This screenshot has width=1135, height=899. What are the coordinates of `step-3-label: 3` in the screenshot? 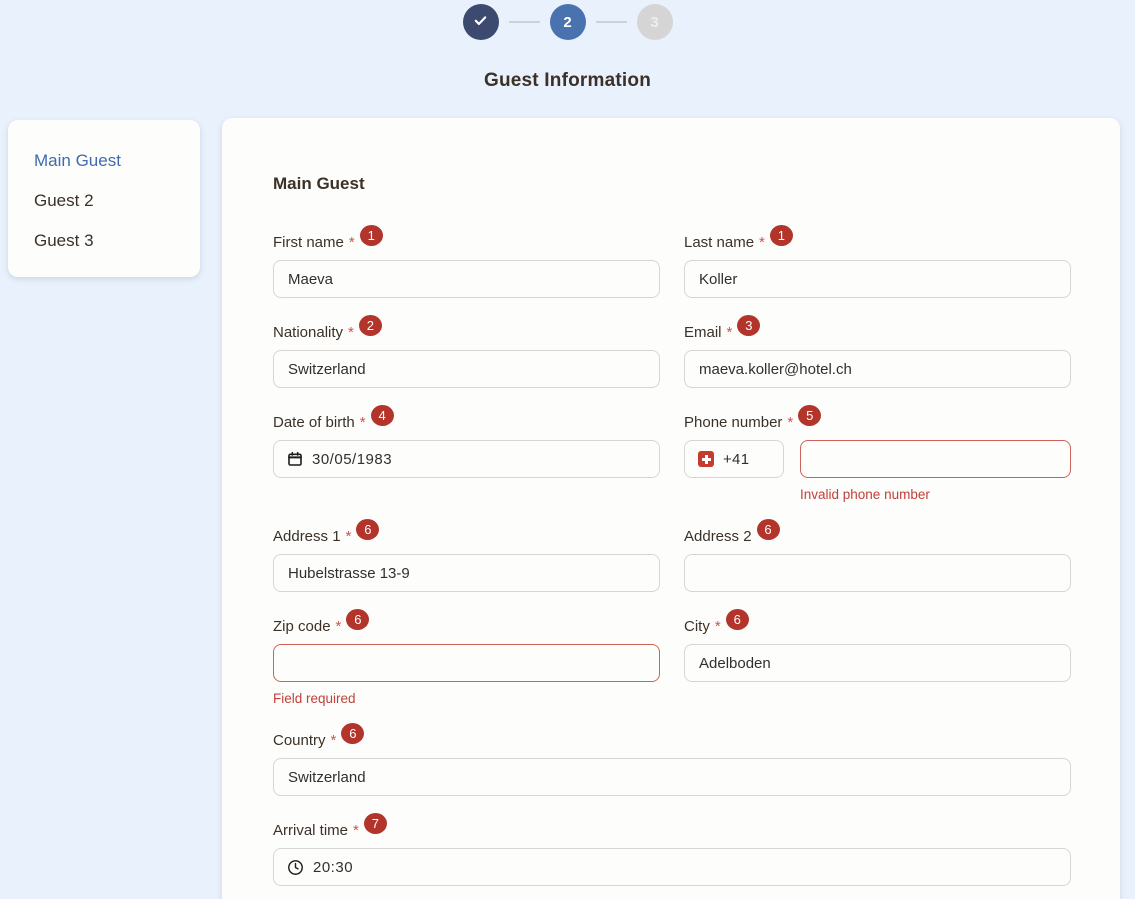 It's located at (654, 22).